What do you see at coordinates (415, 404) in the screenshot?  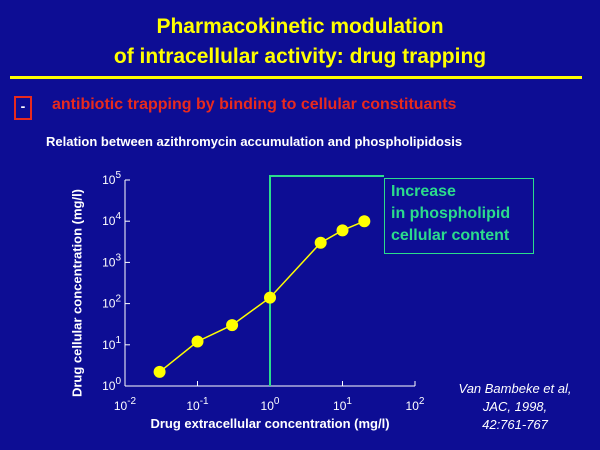 I see `x-tick-label: 10²` at bounding box center [415, 404].